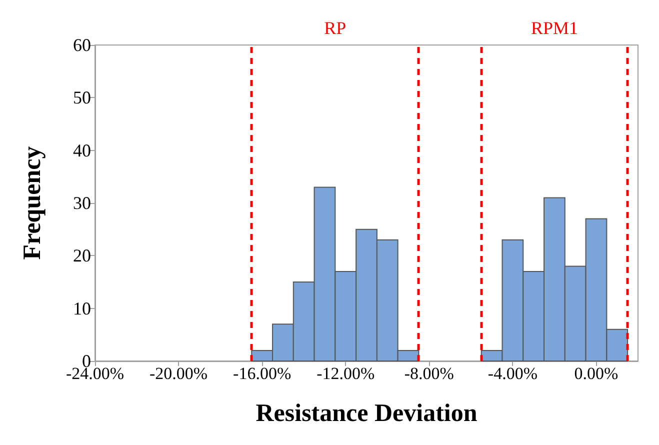  Describe the element at coordinates (367, 413) in the screenshot. I see `x-axis-title: Resistance Deviation` at that location.